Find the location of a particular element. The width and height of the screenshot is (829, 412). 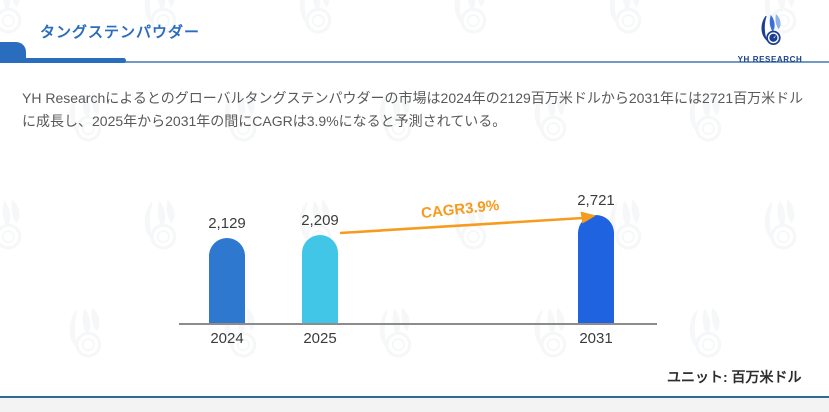

bar-2024 is located at coordinates (227, 280).